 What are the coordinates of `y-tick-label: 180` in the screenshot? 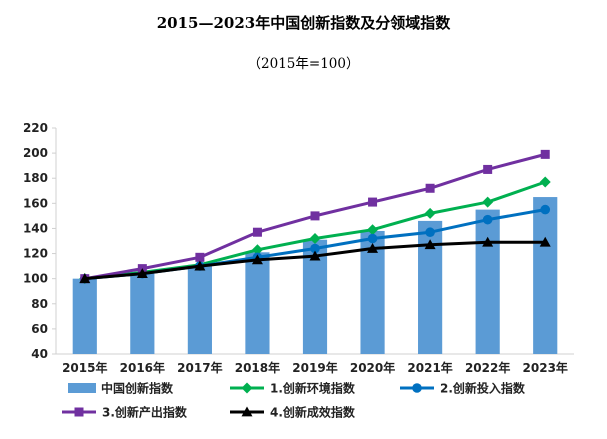 It's located at (35, 178).